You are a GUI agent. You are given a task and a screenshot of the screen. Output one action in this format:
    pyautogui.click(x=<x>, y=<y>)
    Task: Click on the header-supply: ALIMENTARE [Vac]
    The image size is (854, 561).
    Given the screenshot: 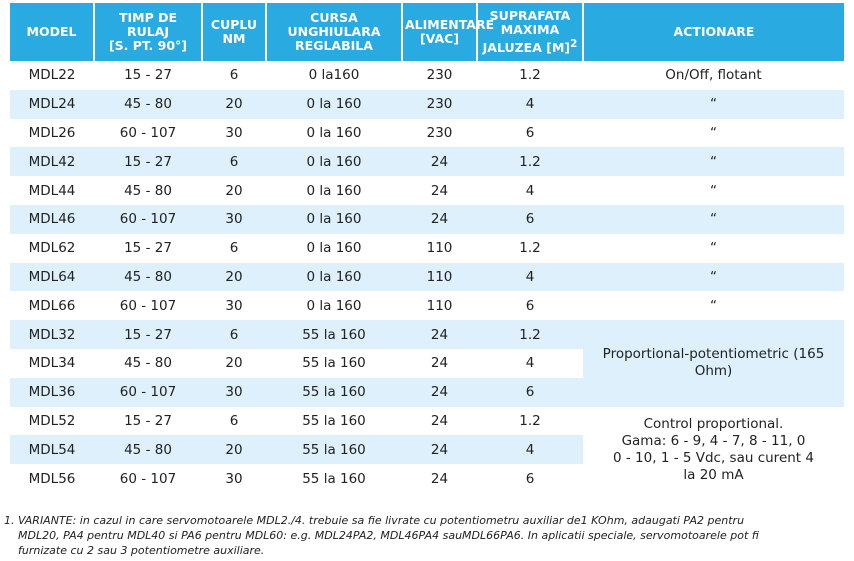 What is the action you would take?
    pyautogui.click(x=448, y=32)
    